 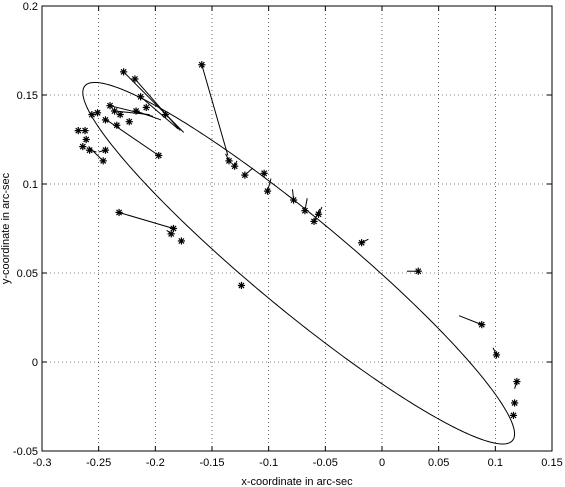 What do you see at coordinates (30, 185) in the screenshot?
I see `y-tick-label: 0.1` at bounding box center [30, 185].